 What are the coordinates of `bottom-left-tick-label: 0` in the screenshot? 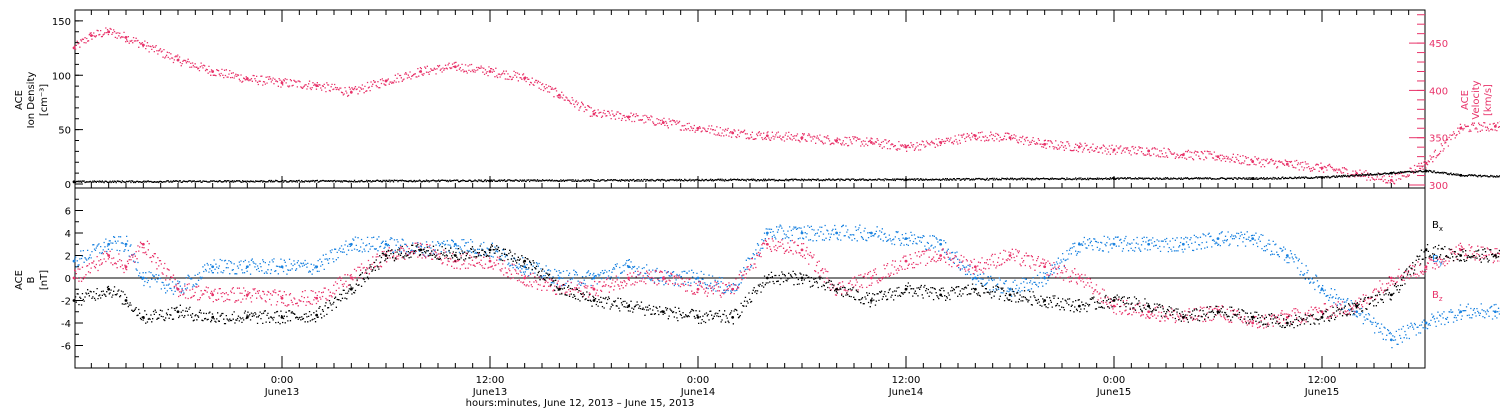 It's located at (68, 279).